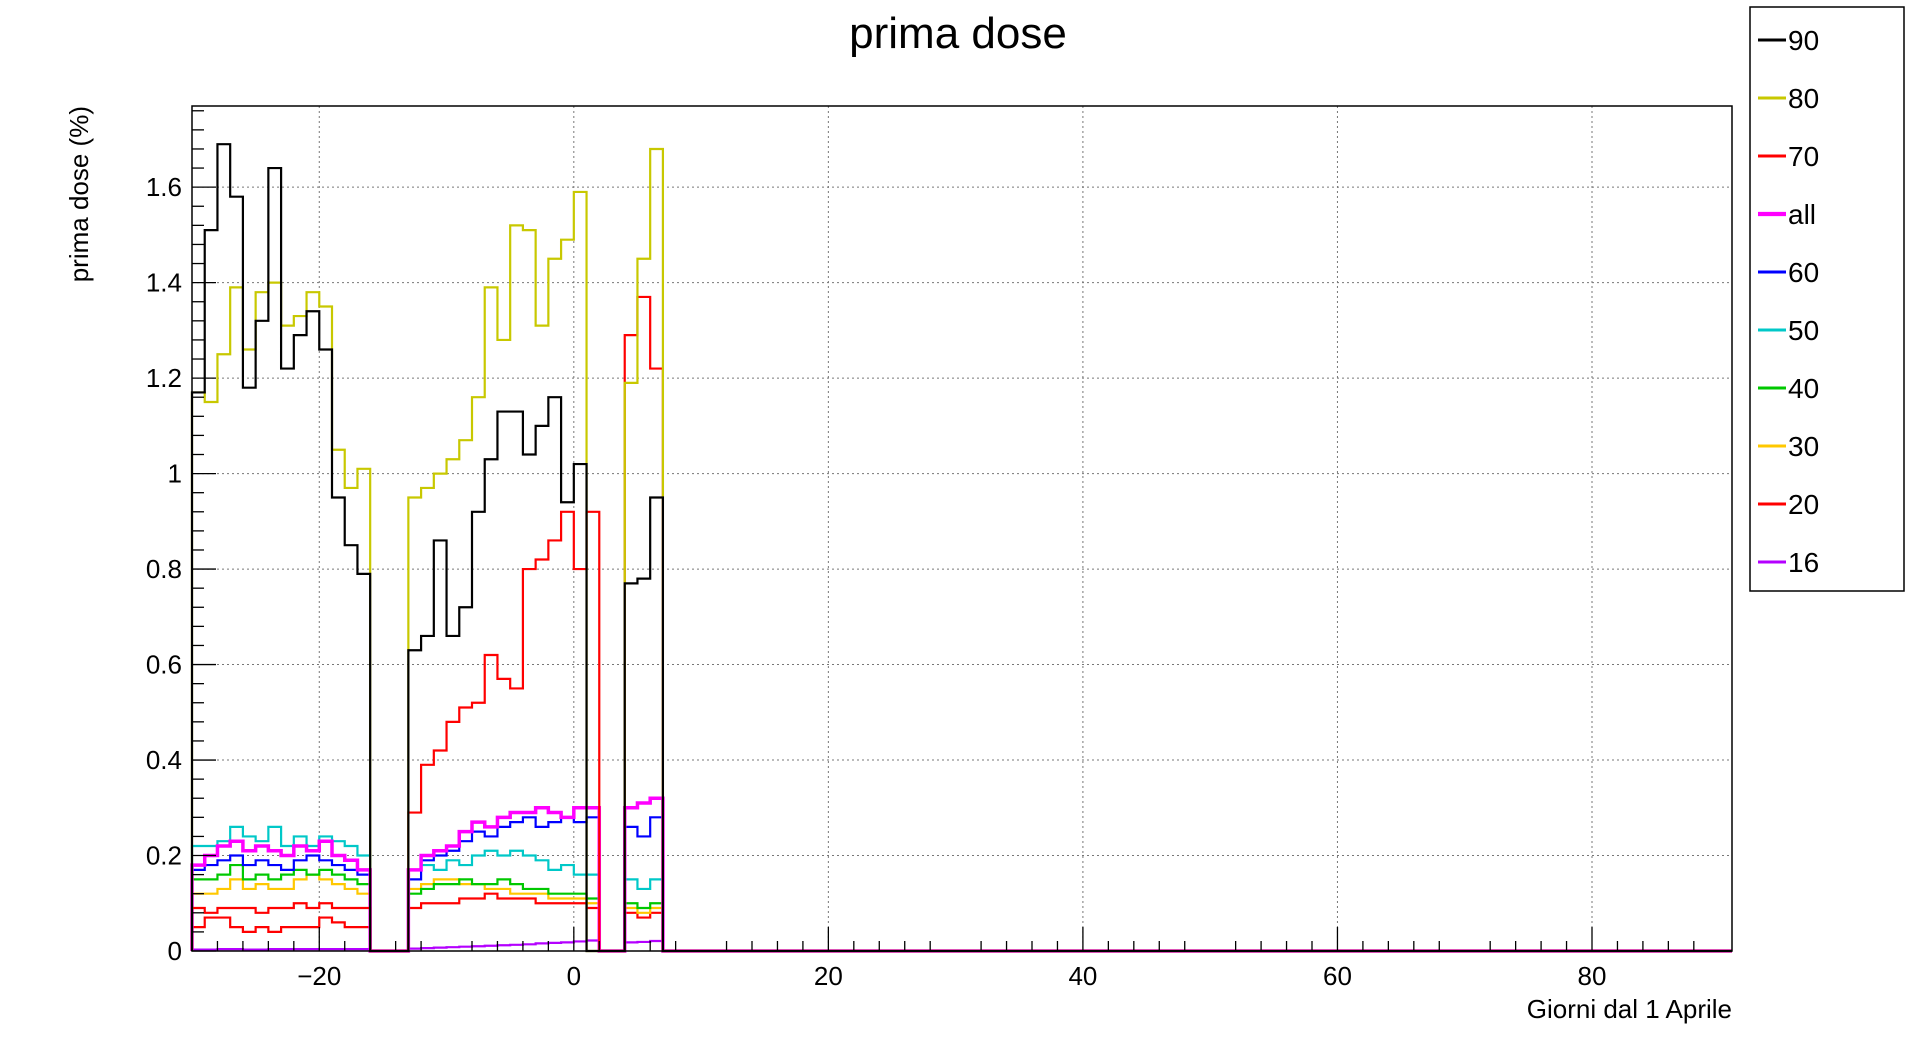 Image resolution: width=1916 pixels, height=1052 pixels. What do you see at coordinates (1803, 40) in the screenshot?
I see `legend-label-90: 90` at bounding box center [1803, 40].